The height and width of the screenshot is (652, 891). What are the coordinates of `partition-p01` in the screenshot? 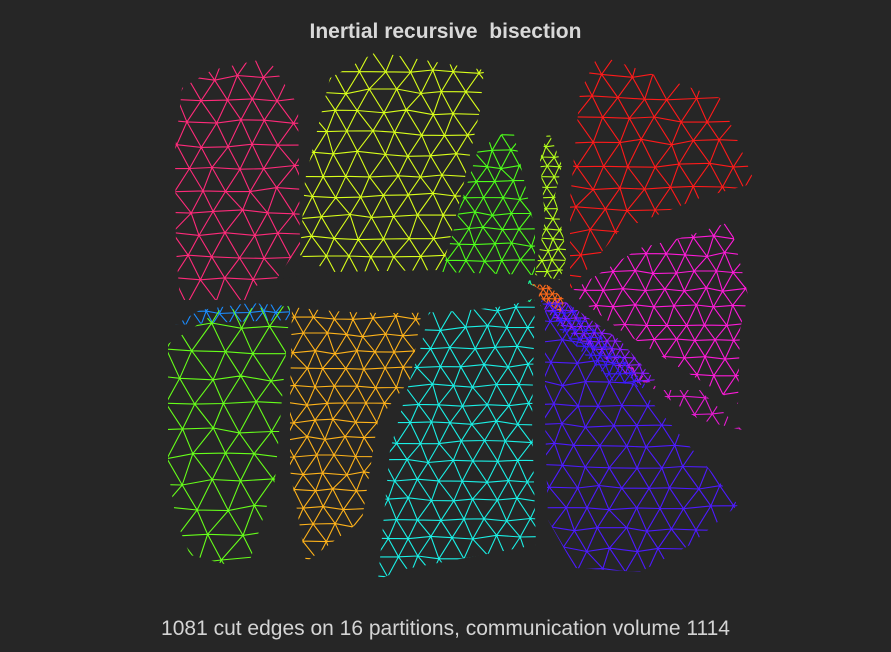 It's located at (237, 179).